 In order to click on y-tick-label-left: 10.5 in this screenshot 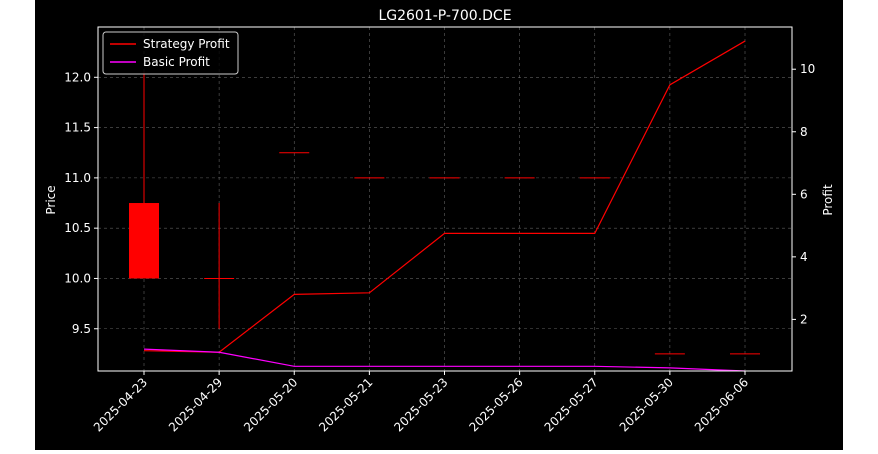, I will do `click(77, 228)`.